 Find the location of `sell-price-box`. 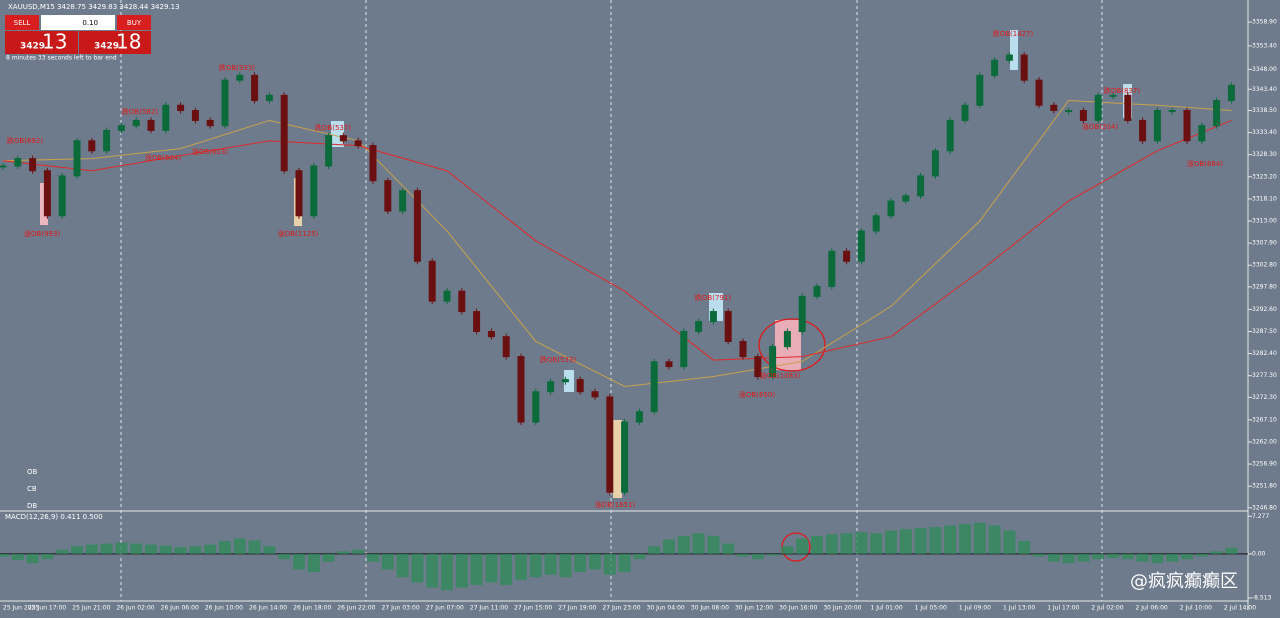

sell-price-box is located at coordinates (41, 42).